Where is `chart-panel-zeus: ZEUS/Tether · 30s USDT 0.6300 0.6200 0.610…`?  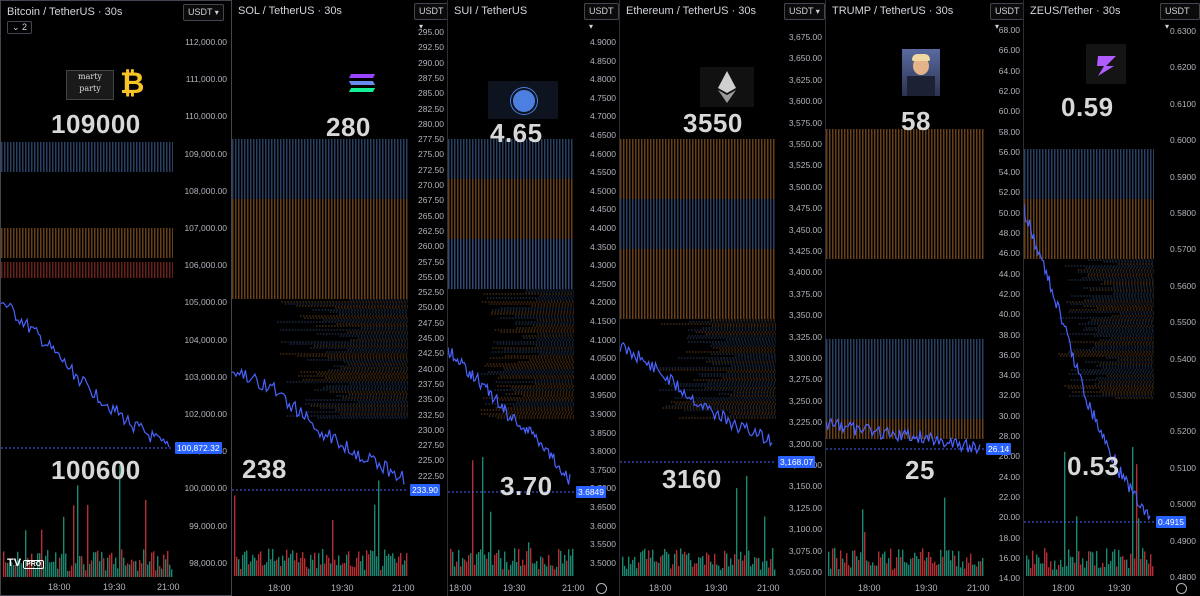
chart-panel-zeus: ZEUS/Tether · 30s USDT 0.6300 0.6200 0.610… is located at coordinates (1112, 298).